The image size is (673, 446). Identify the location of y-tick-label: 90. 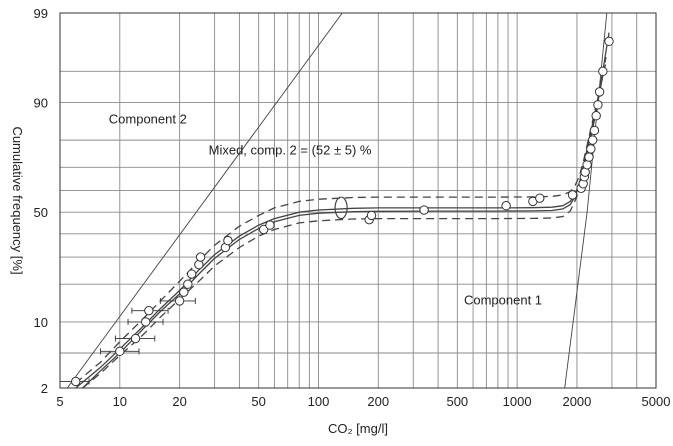
(41, 102).